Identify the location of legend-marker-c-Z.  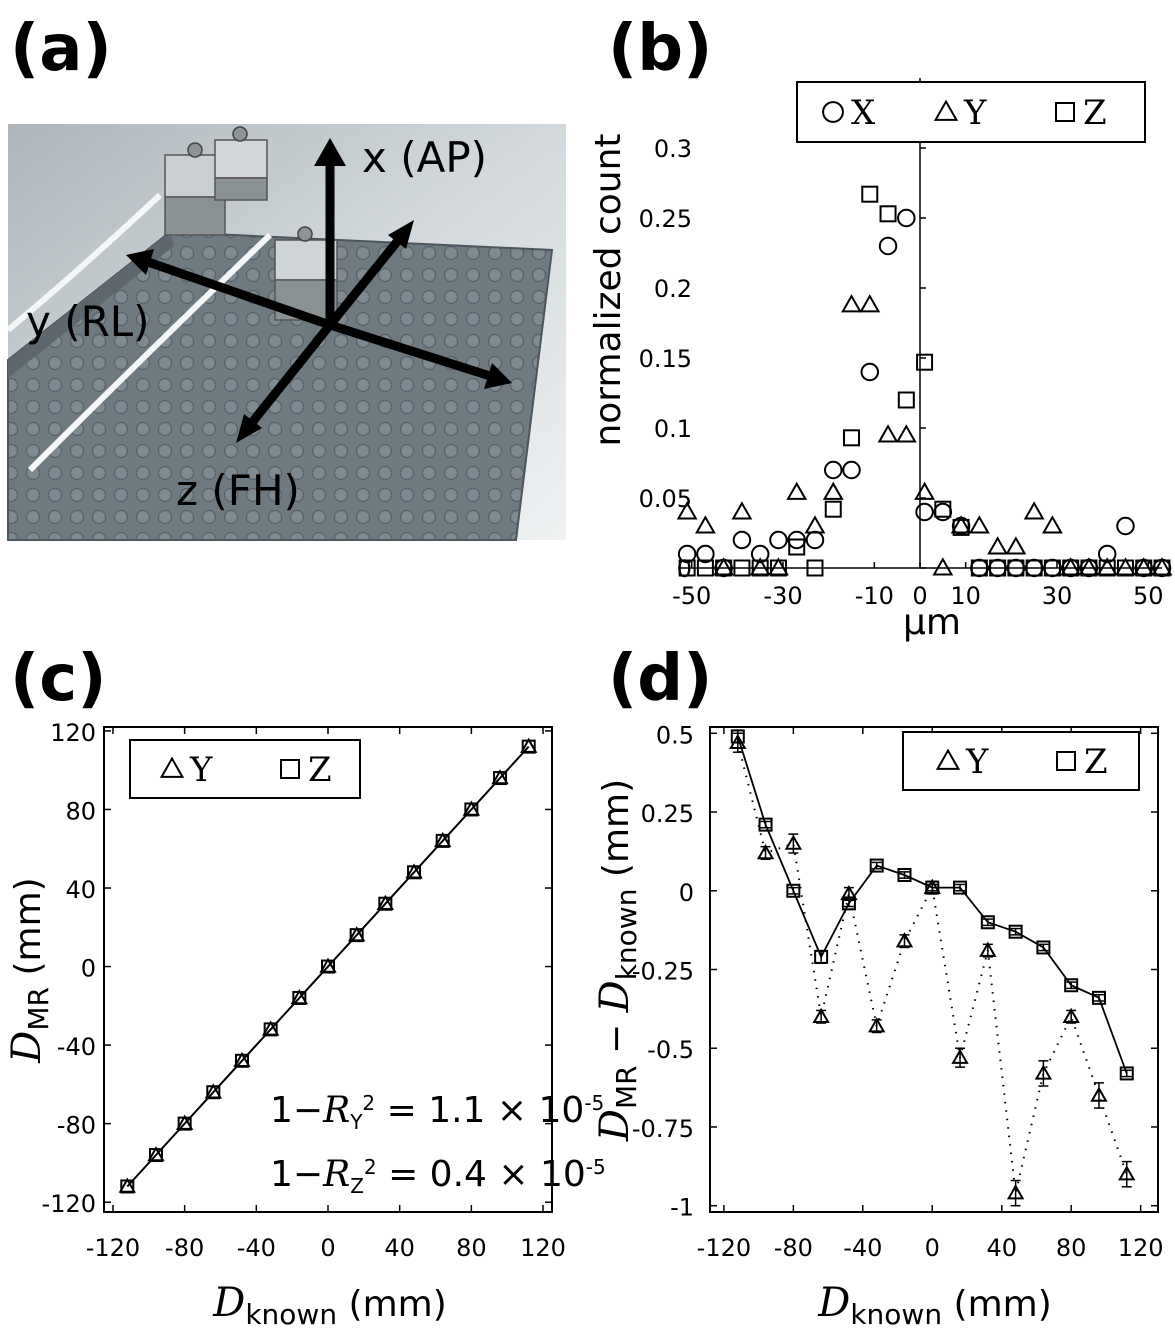
(290, 769).